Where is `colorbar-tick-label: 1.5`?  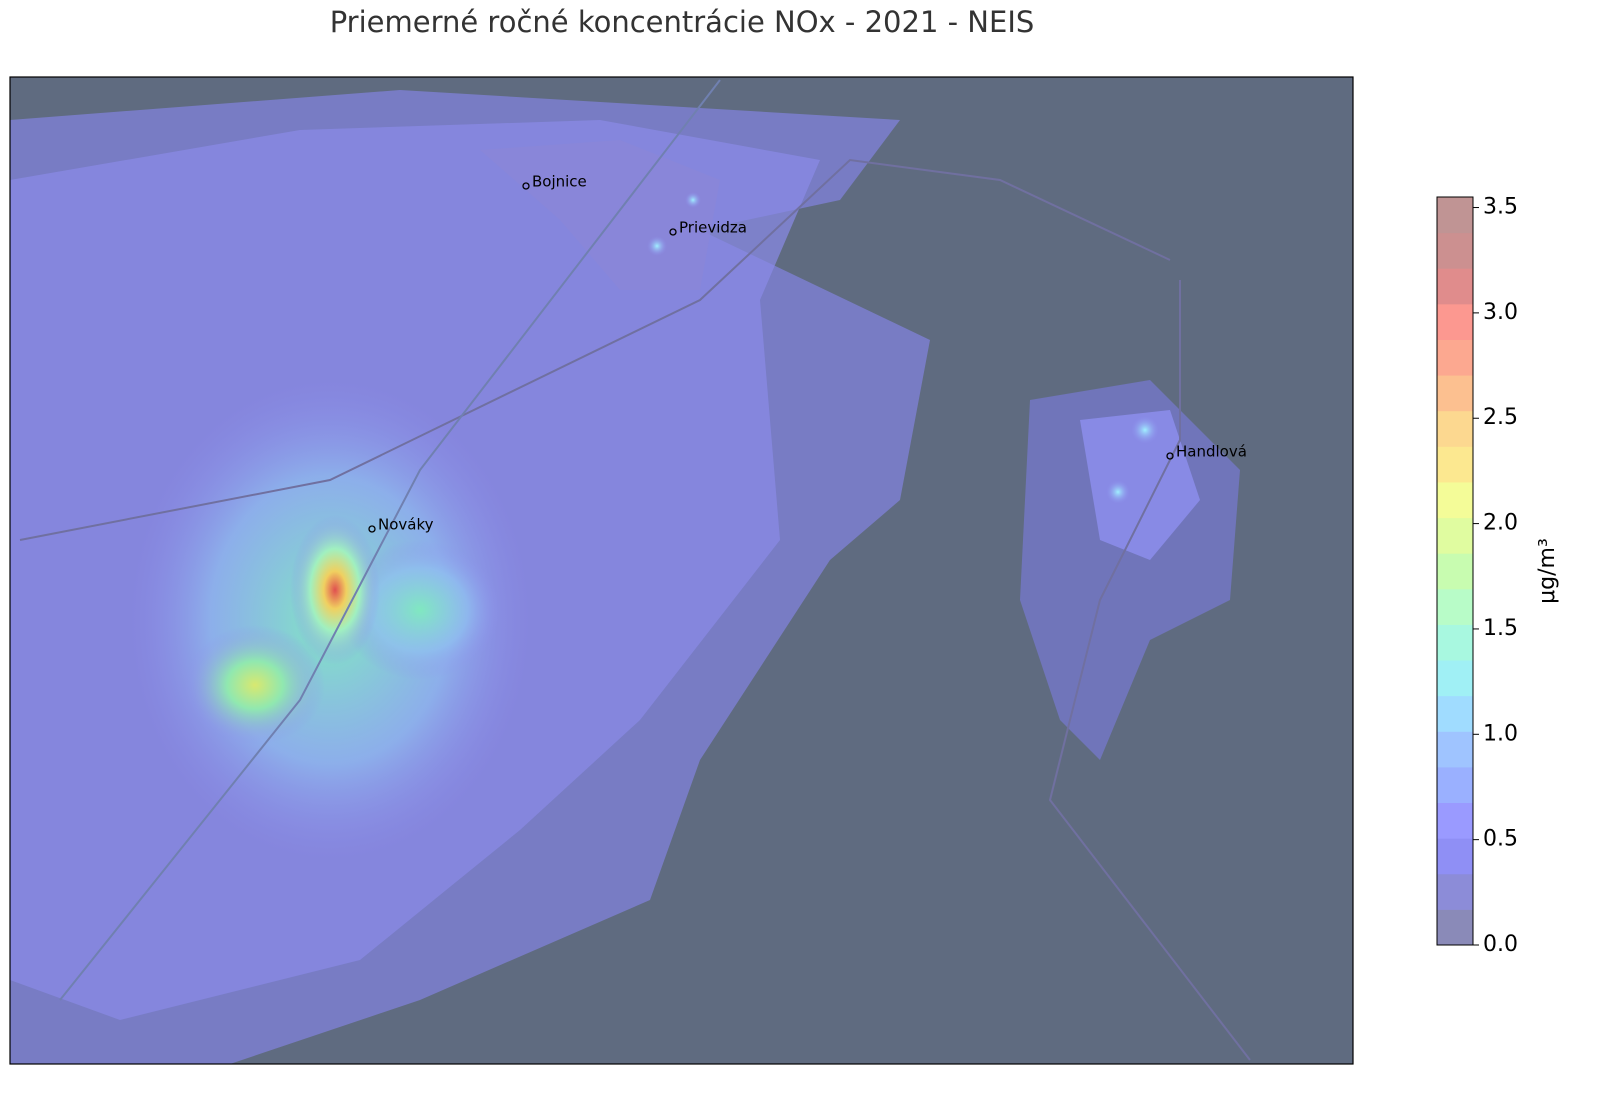 colorbar-tick-label: 1.5 is located at coordinates (1500, 628).